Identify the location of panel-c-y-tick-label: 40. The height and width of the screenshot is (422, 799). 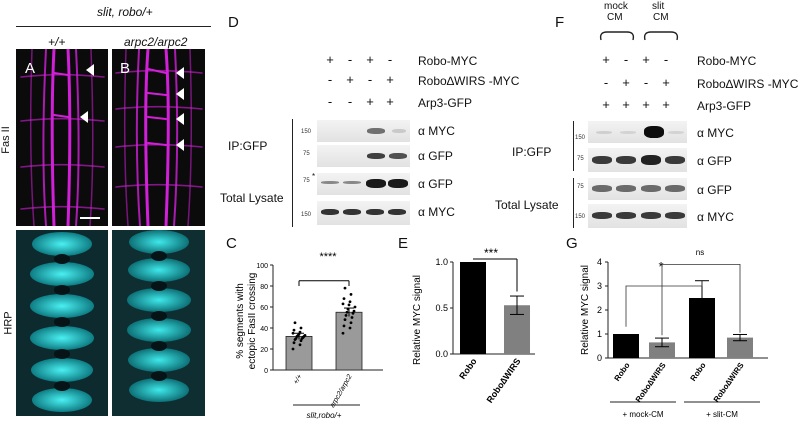
(264, 329).